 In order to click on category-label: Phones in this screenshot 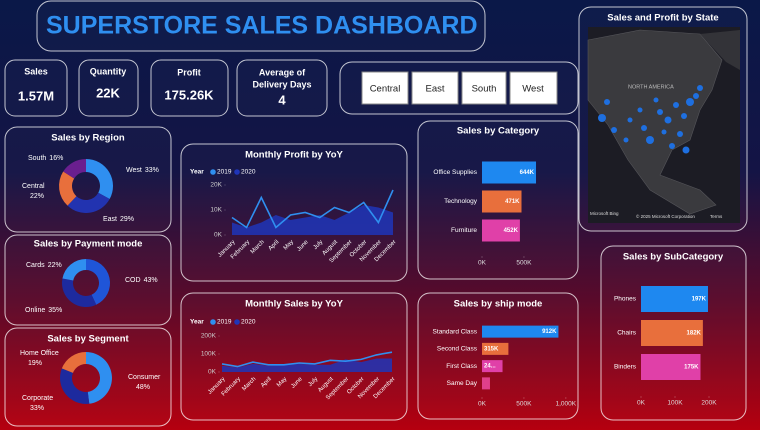, I will do `click(625, 299)`.